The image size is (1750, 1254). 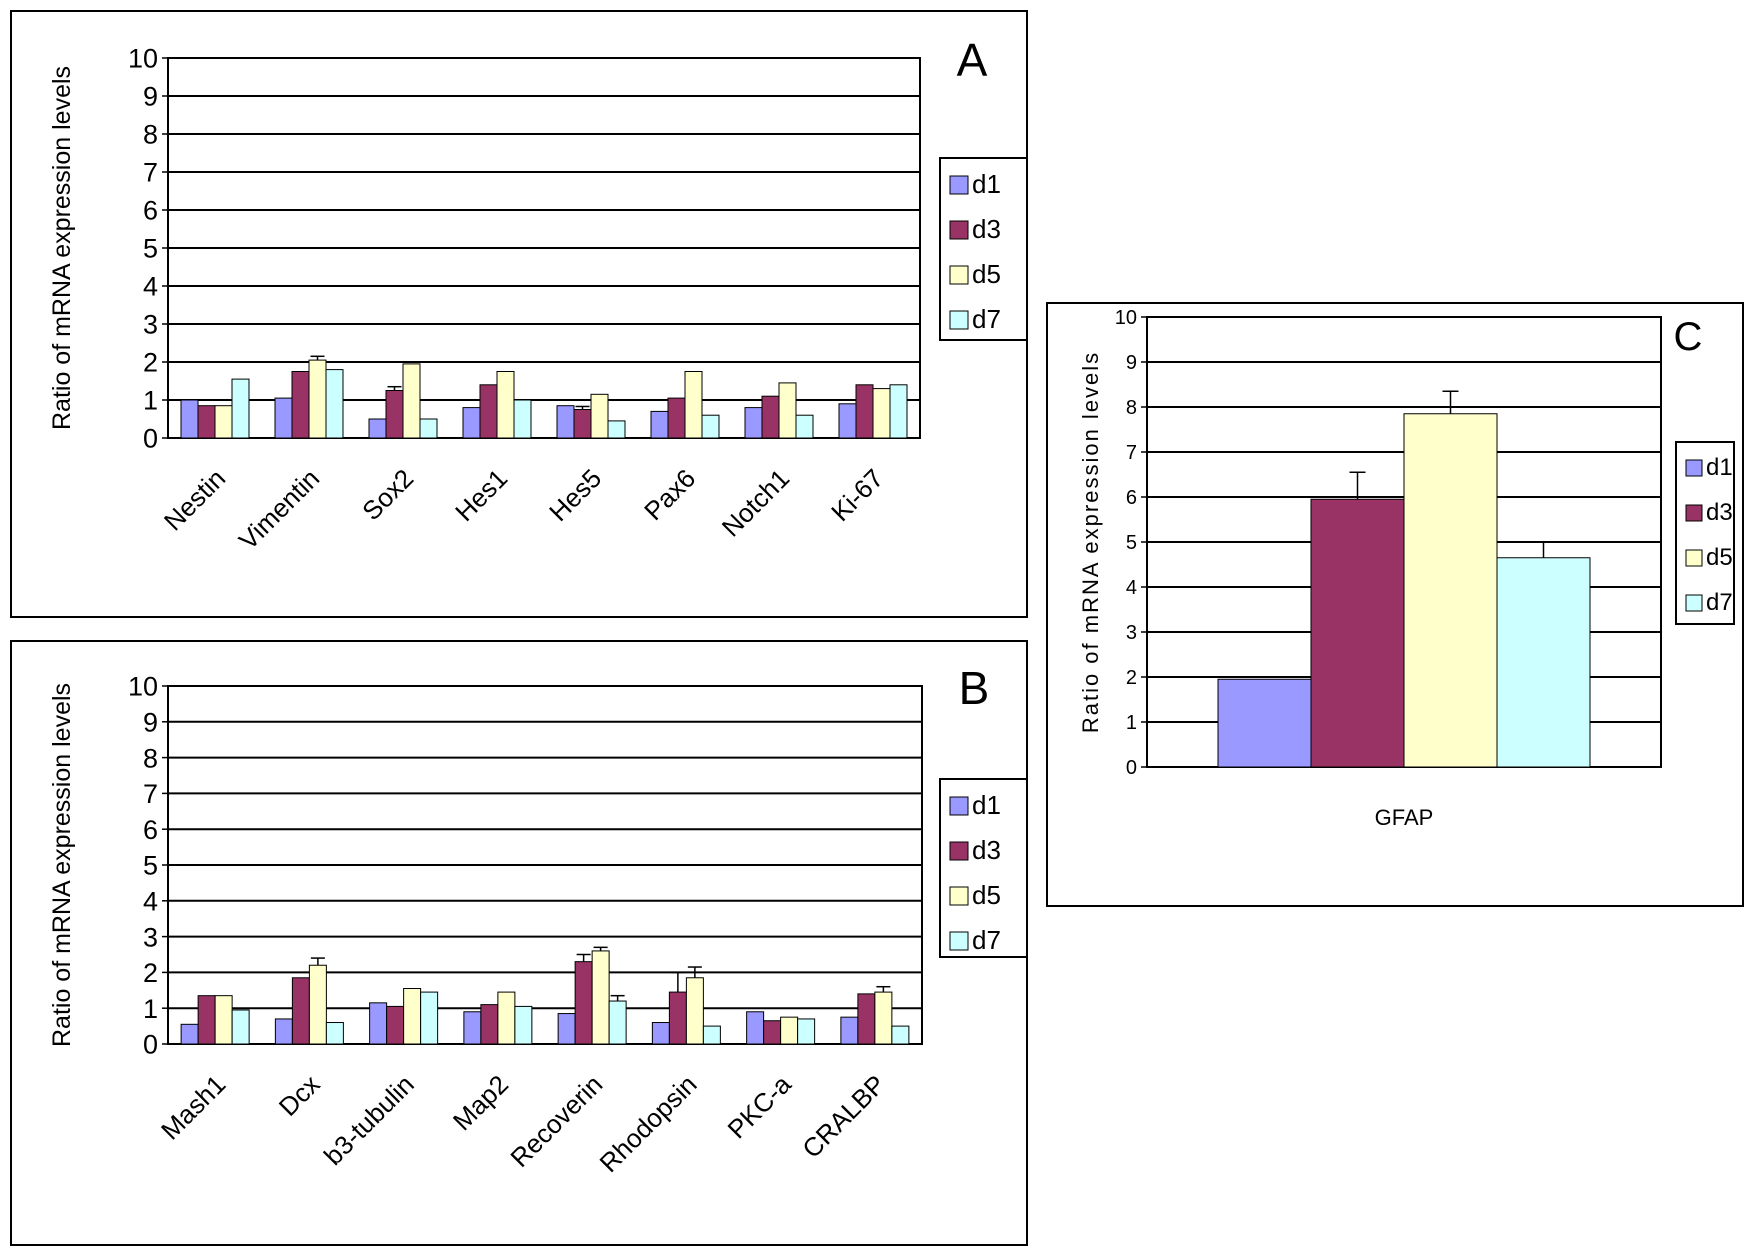 What do you see at coordinates (369, 1120) in the screenshot?
I see `x-tick-label: b3-tubulin` at bounding box center [369, 1120].